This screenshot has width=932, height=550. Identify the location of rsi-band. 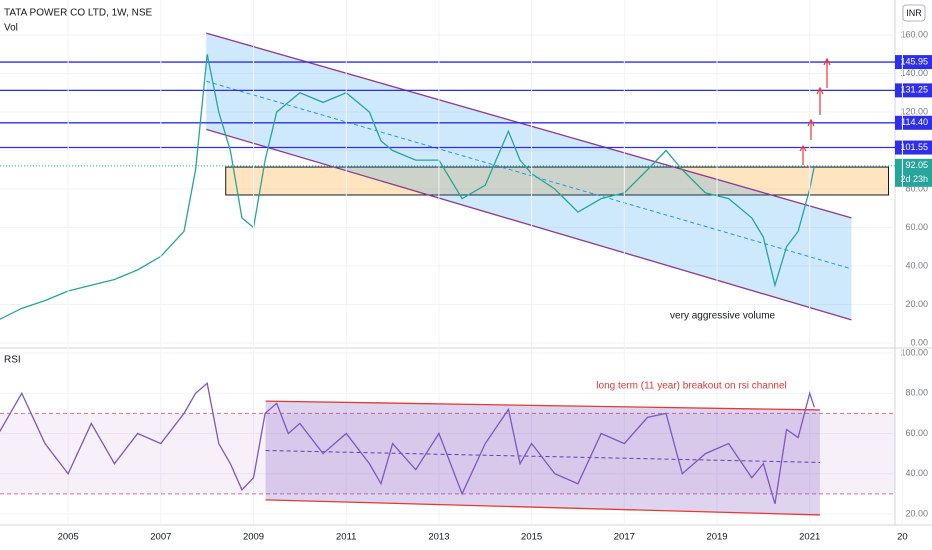
(447, 453).